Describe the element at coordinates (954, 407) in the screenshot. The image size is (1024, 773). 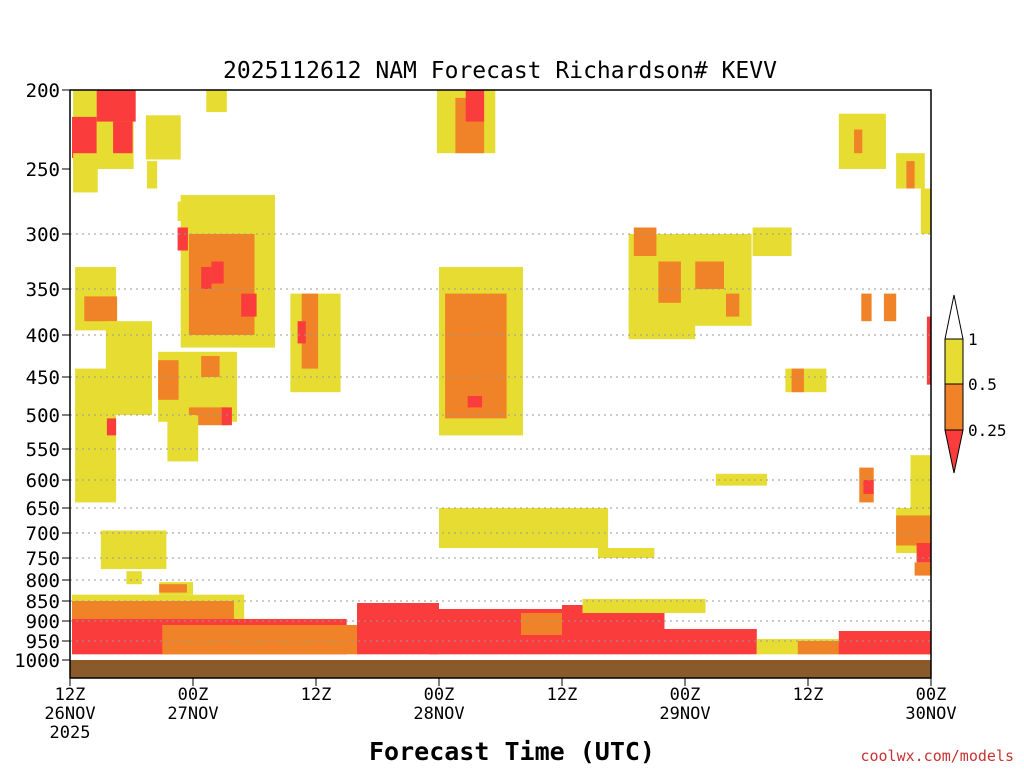
I see `legend-bin-0.25-0.5` at that location.